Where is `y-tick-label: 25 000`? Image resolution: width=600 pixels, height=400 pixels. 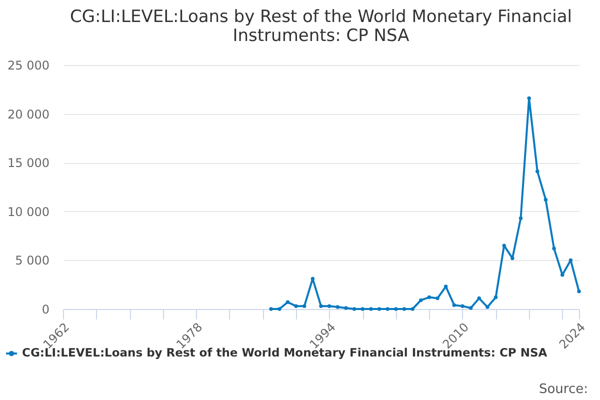 y-tick-label: 25 000 is located at coordinates (29, 65).